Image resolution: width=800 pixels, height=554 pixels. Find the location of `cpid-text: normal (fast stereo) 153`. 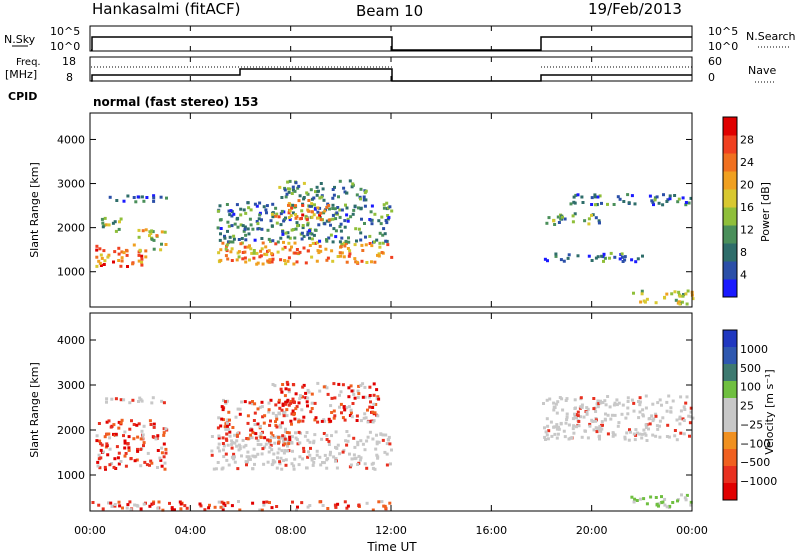

cpid-text: normal (fast stereo) 153 is located at coordinates (176, 102).